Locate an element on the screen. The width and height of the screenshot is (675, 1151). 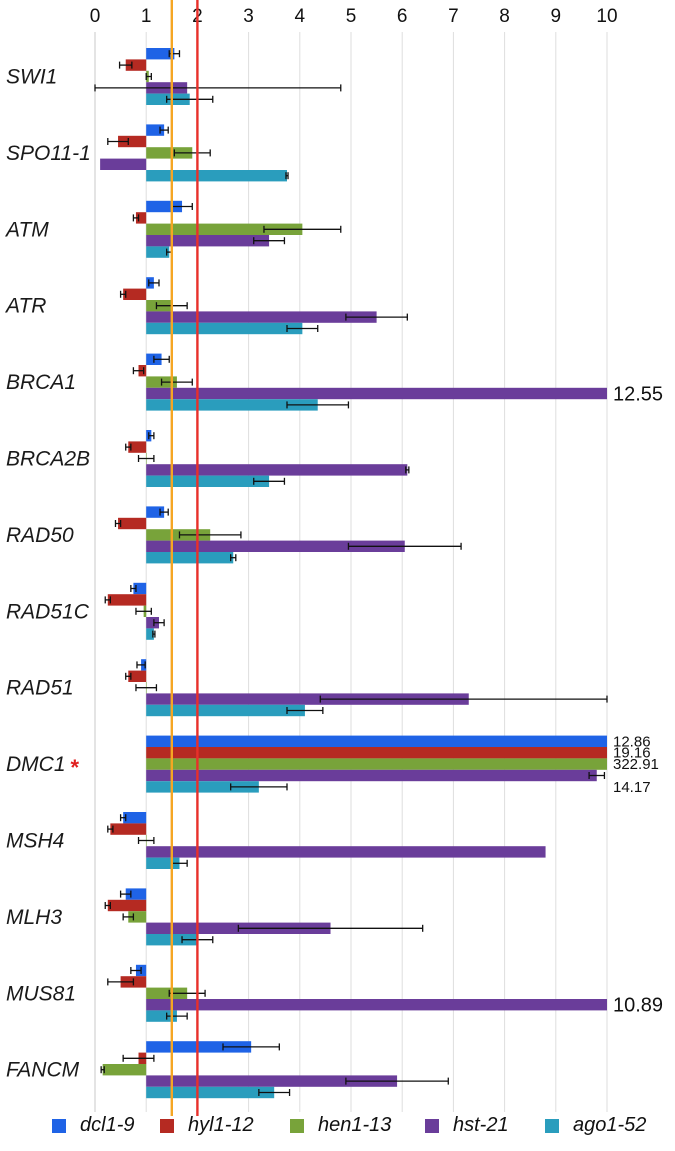
gene-label-fancm: FANCM is located at coordinates (43, 1070).